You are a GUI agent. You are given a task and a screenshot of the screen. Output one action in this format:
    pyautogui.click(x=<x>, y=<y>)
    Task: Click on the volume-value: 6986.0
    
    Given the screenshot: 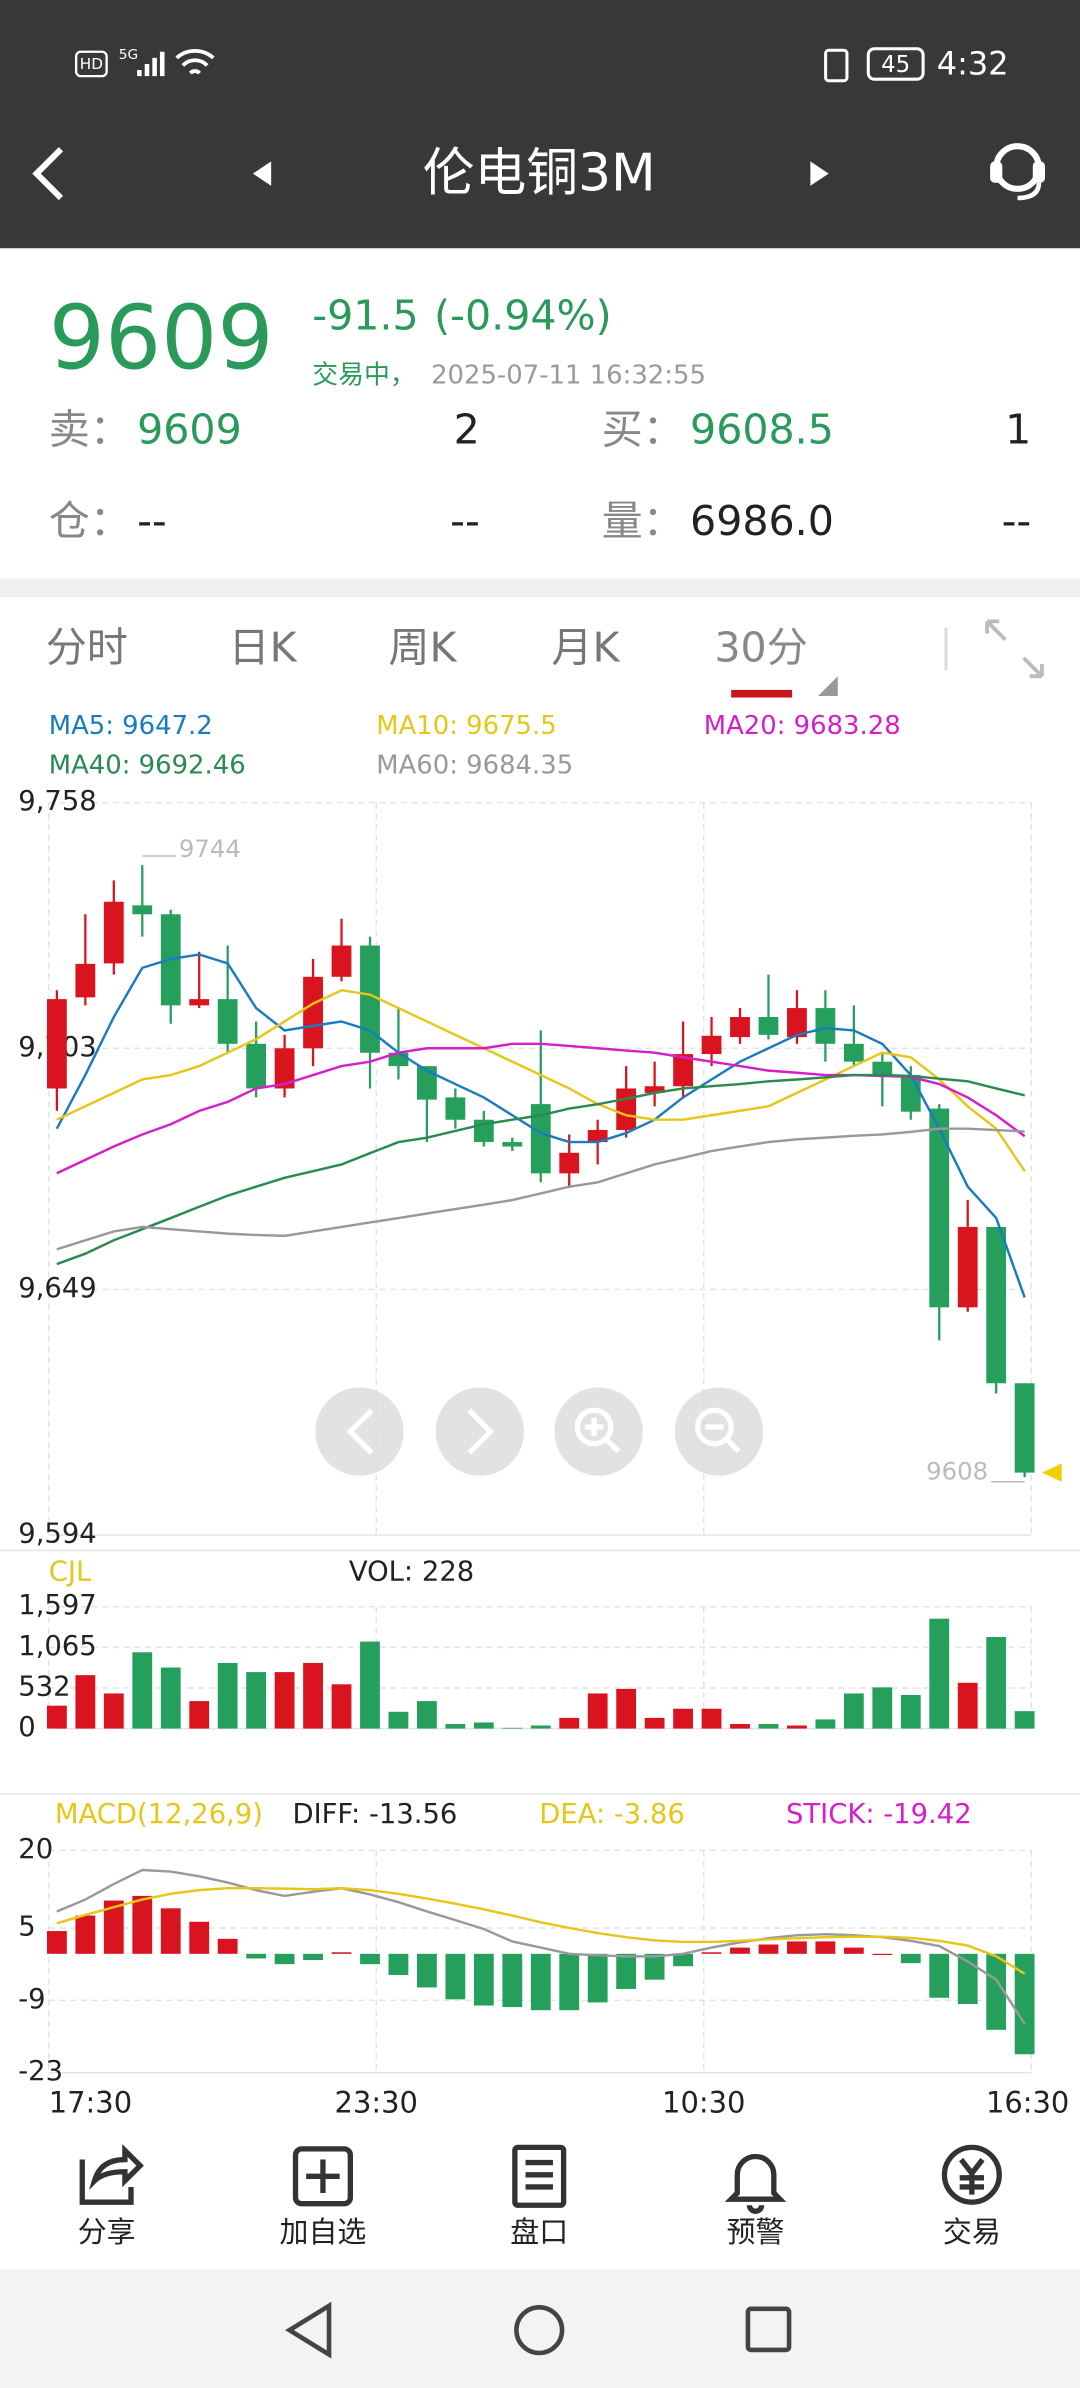 What is the action you would take?
    pyautogui.click(x=762, y=521)
    